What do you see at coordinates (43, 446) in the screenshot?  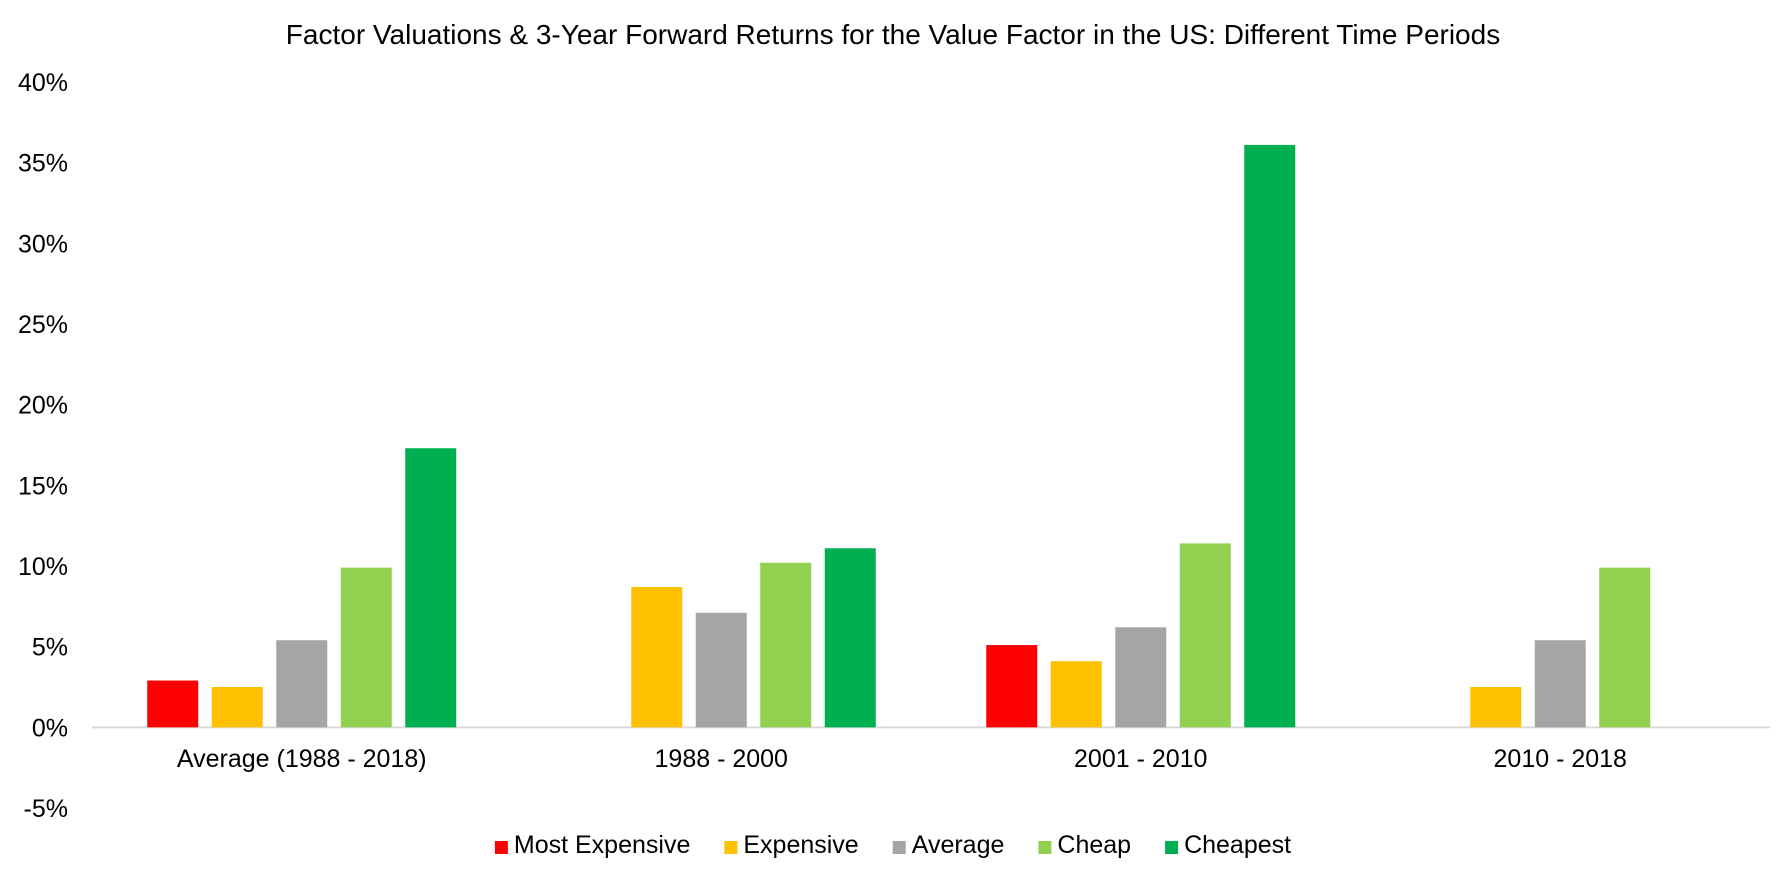 I see `y-axis: -5% 0% 5% 10% 15% 20% 25% 30% 35% 40%` at bounding box center [43, 446].